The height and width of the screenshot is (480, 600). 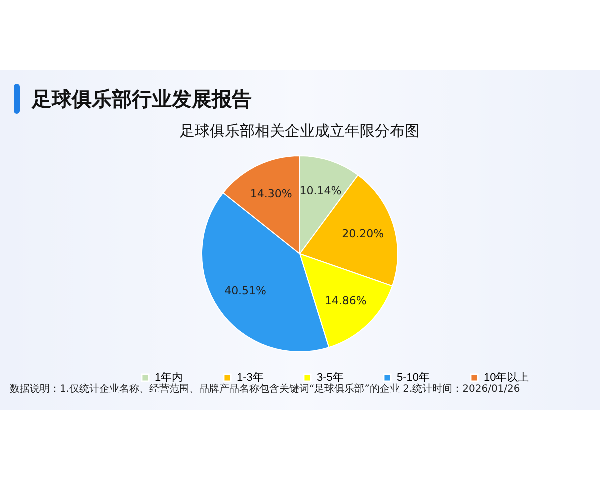 I want to click on legend-label: 1年内, so click(x=169, y=377).